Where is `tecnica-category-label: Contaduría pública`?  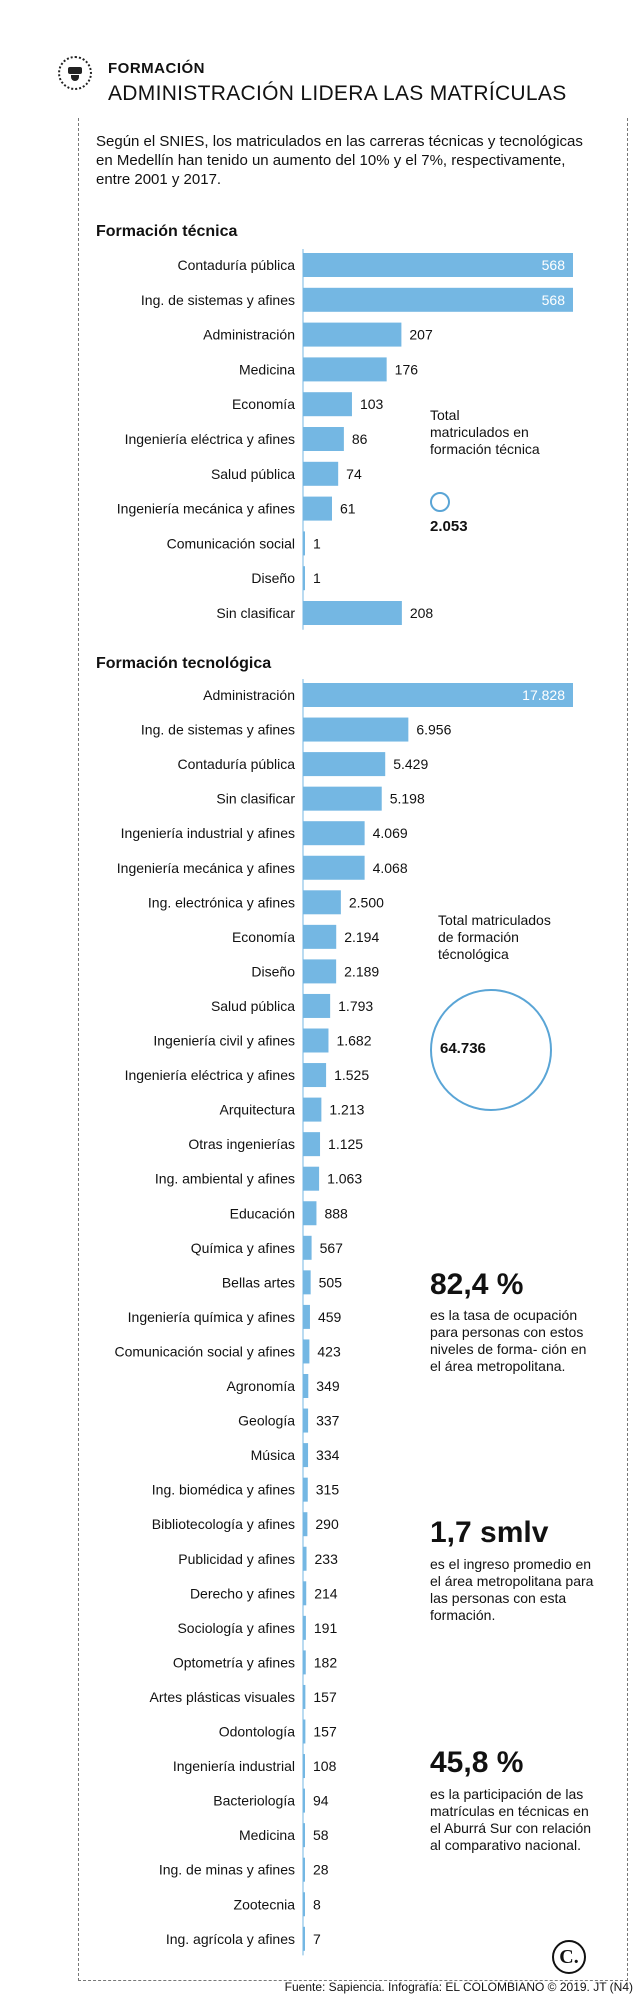
tecnica-category-label: Contaduría pública is located at coordinates (236, 265).